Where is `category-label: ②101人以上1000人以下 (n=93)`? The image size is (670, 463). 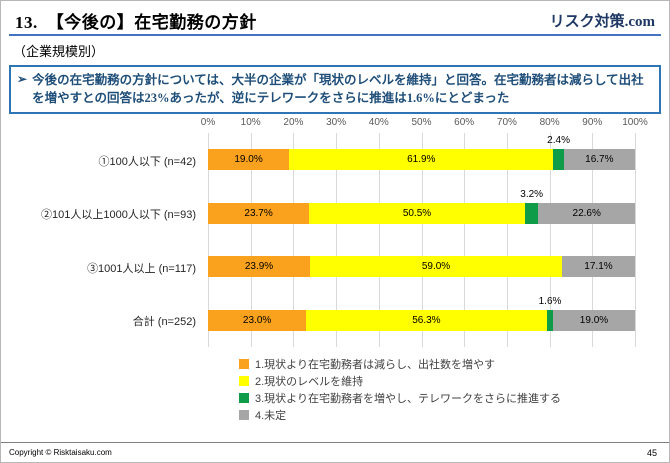 category-label: ②101人以上1000人以下 (n=93) is located at coordinates (118, 215).